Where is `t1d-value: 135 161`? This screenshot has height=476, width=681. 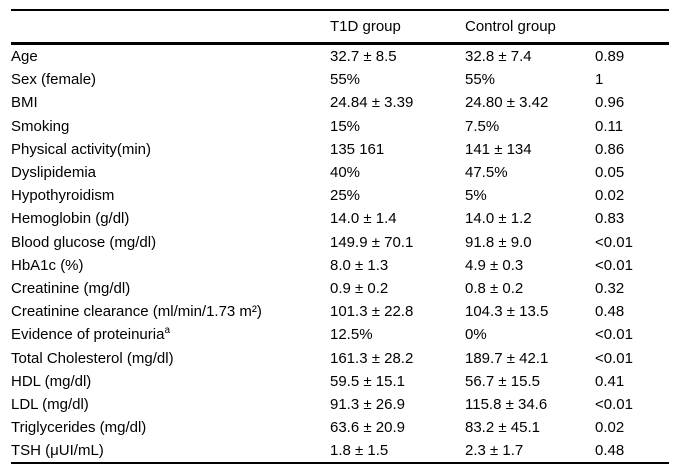
t1d-value: 135 161 is located at coordinates (357, 149).